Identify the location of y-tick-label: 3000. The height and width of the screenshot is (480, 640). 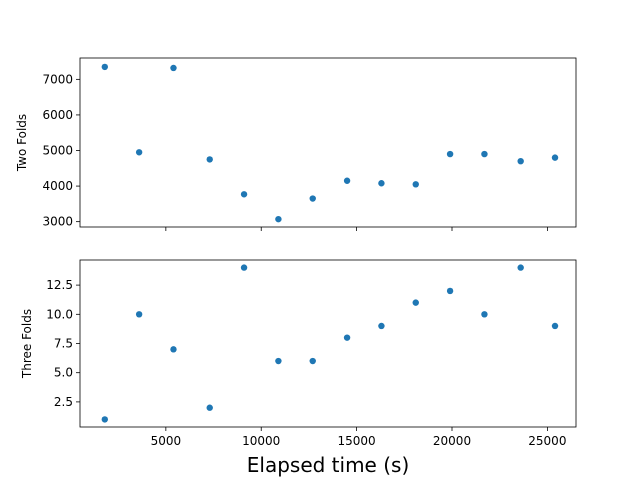
(57, 222).